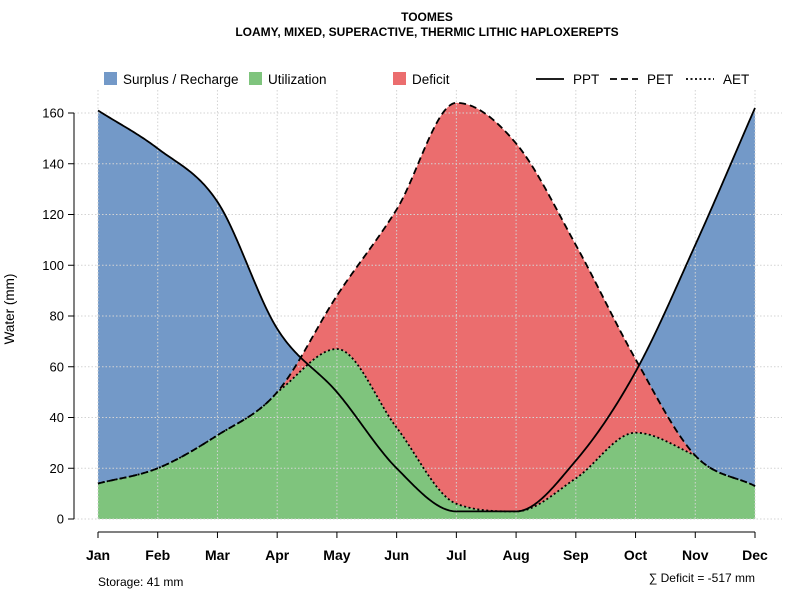  Describe the element at coordinates (660, 79) in the screenshot. I see `legend-label: PET` at that location.